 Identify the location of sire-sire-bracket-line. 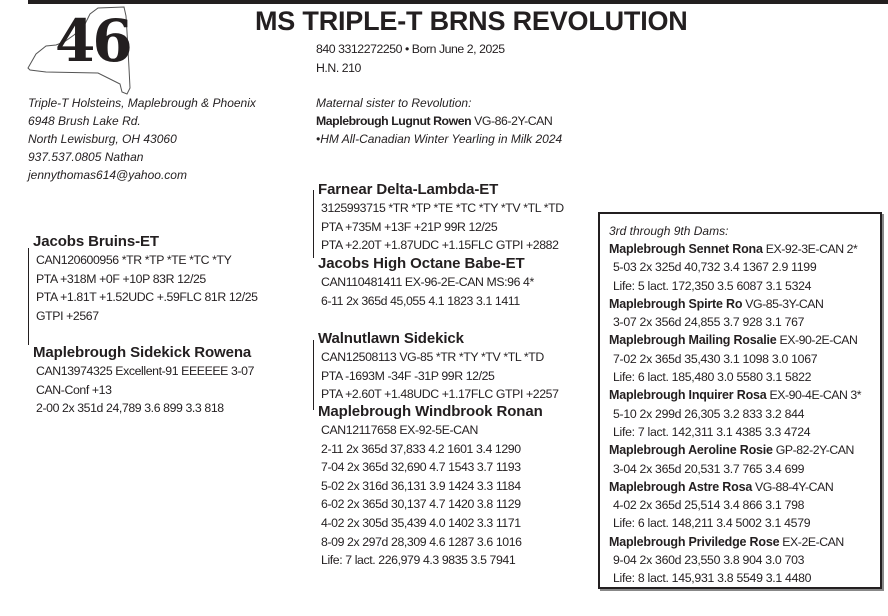
(313, 224).